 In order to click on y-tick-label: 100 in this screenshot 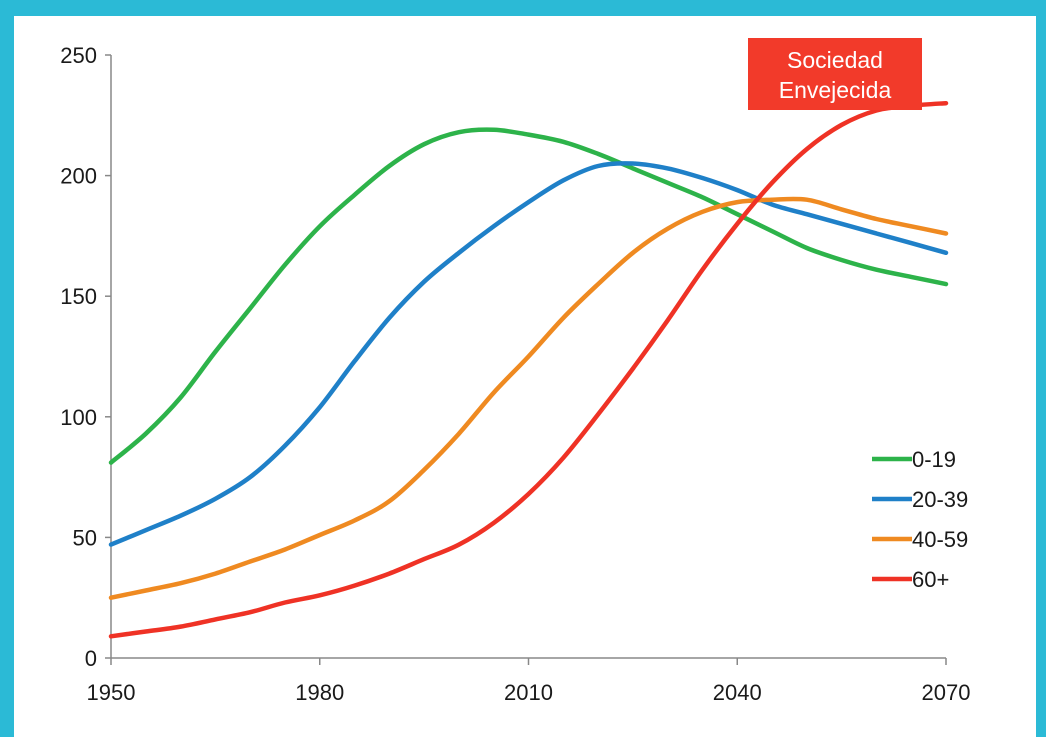, I will do `click(78, 417)`.